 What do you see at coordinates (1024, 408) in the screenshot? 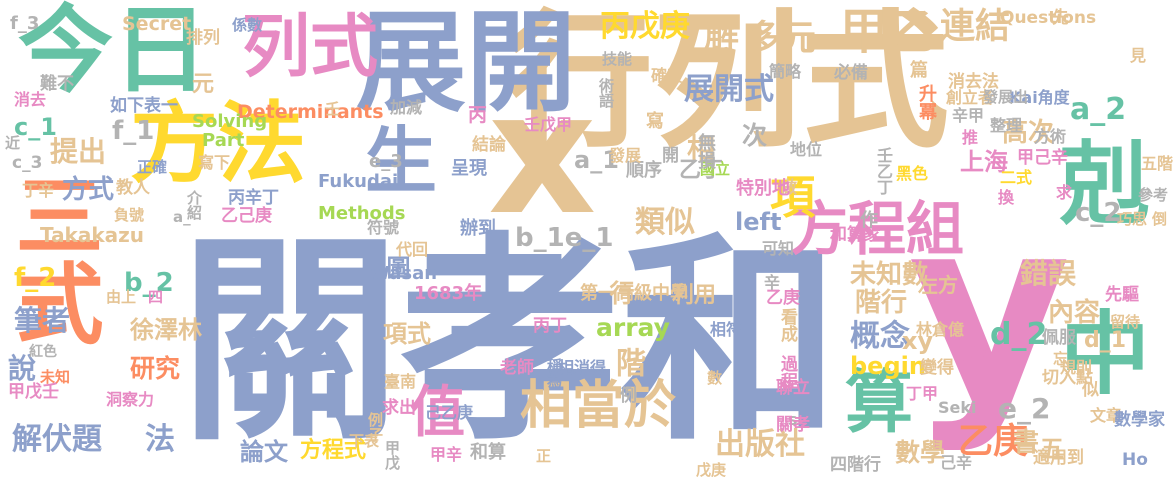
I see `cloud-word: e_2` at bounding box center [1024, 408].